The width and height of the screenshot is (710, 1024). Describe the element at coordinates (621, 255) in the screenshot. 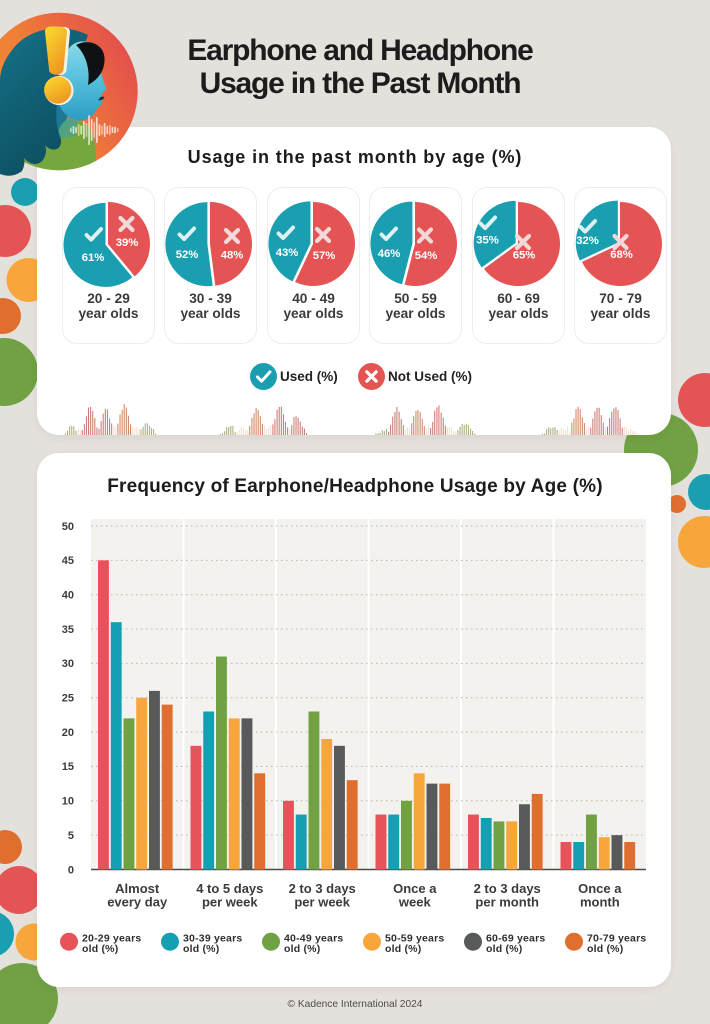

I see `svg-text: 68%` at that location.